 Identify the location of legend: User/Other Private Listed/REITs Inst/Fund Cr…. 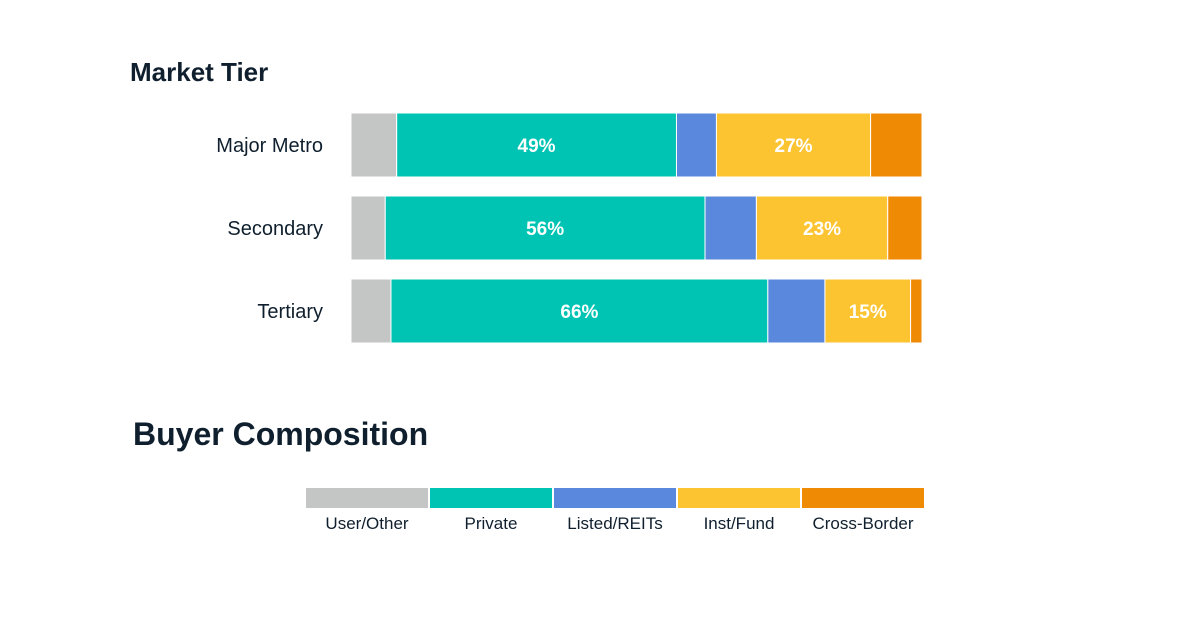
(615, 510).